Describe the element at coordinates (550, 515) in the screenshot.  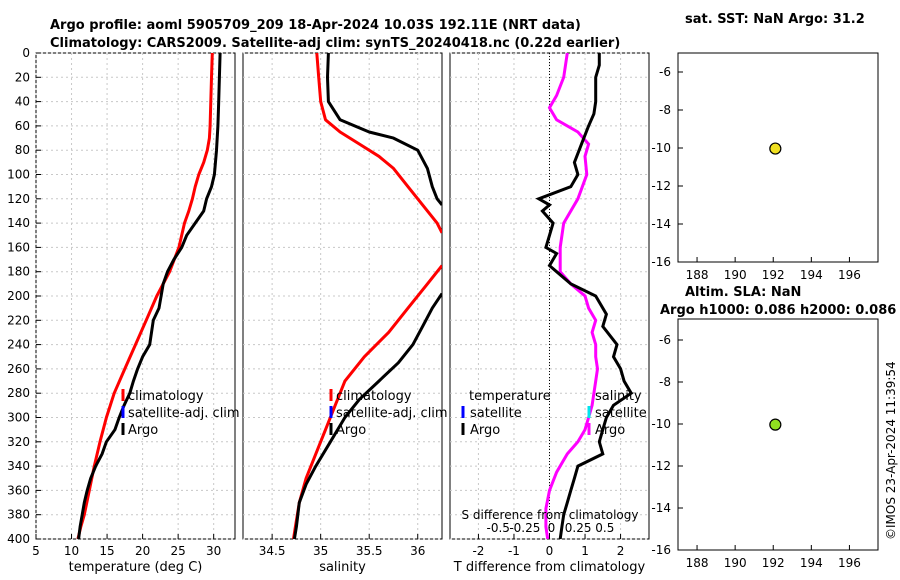
I see `s-diff-axis-label: S difference from climatology` at that location.